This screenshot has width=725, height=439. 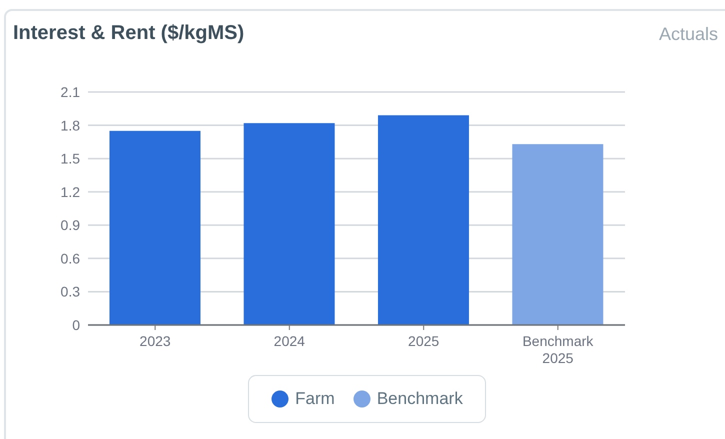 What do you see at coordinates (76, 324) in the screenshot?
I see `y-tick-label: 0` at bounding box center [76, 324].